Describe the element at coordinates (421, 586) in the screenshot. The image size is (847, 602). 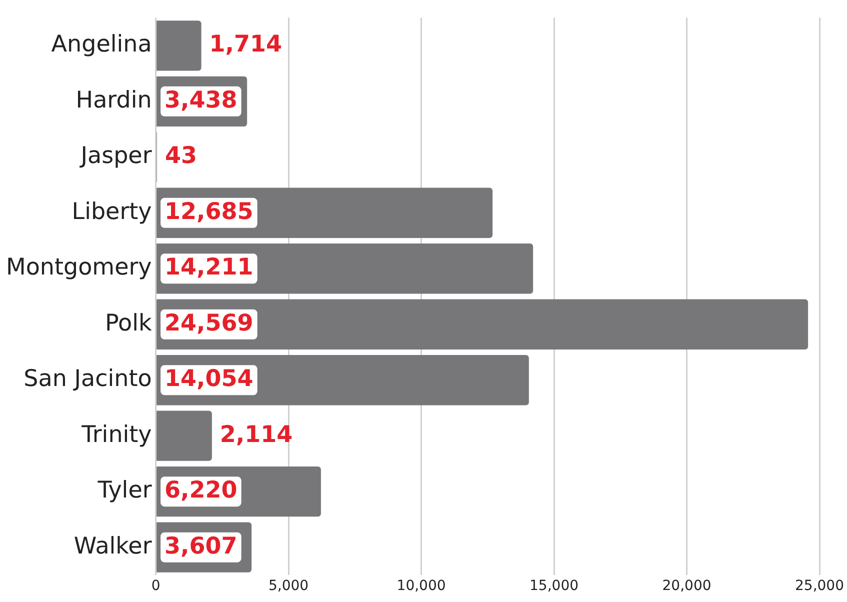
I see `x-tick-label: 10,000` at that location.